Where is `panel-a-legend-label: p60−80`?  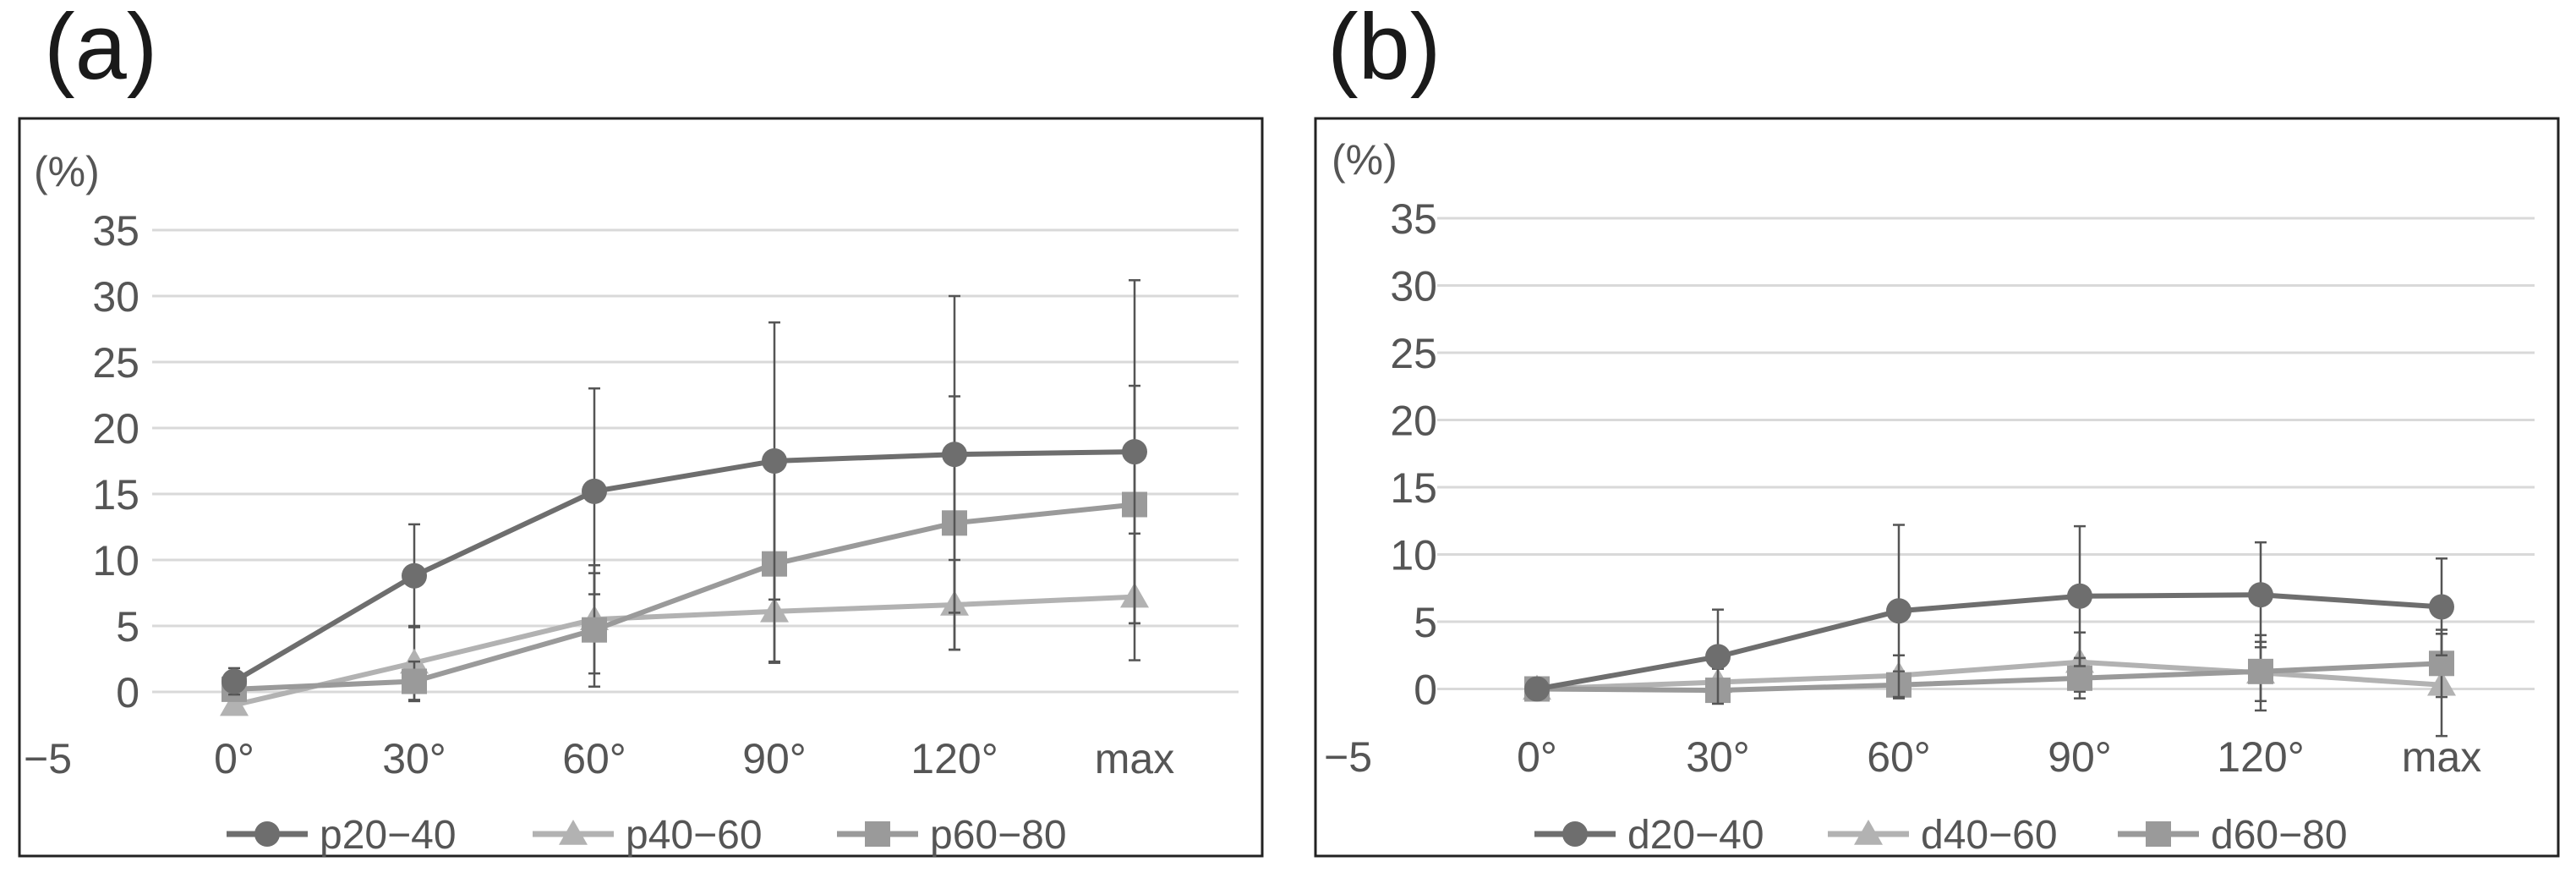 panel-a-legend-label: p60−80 is located at coordinates (999, 835).